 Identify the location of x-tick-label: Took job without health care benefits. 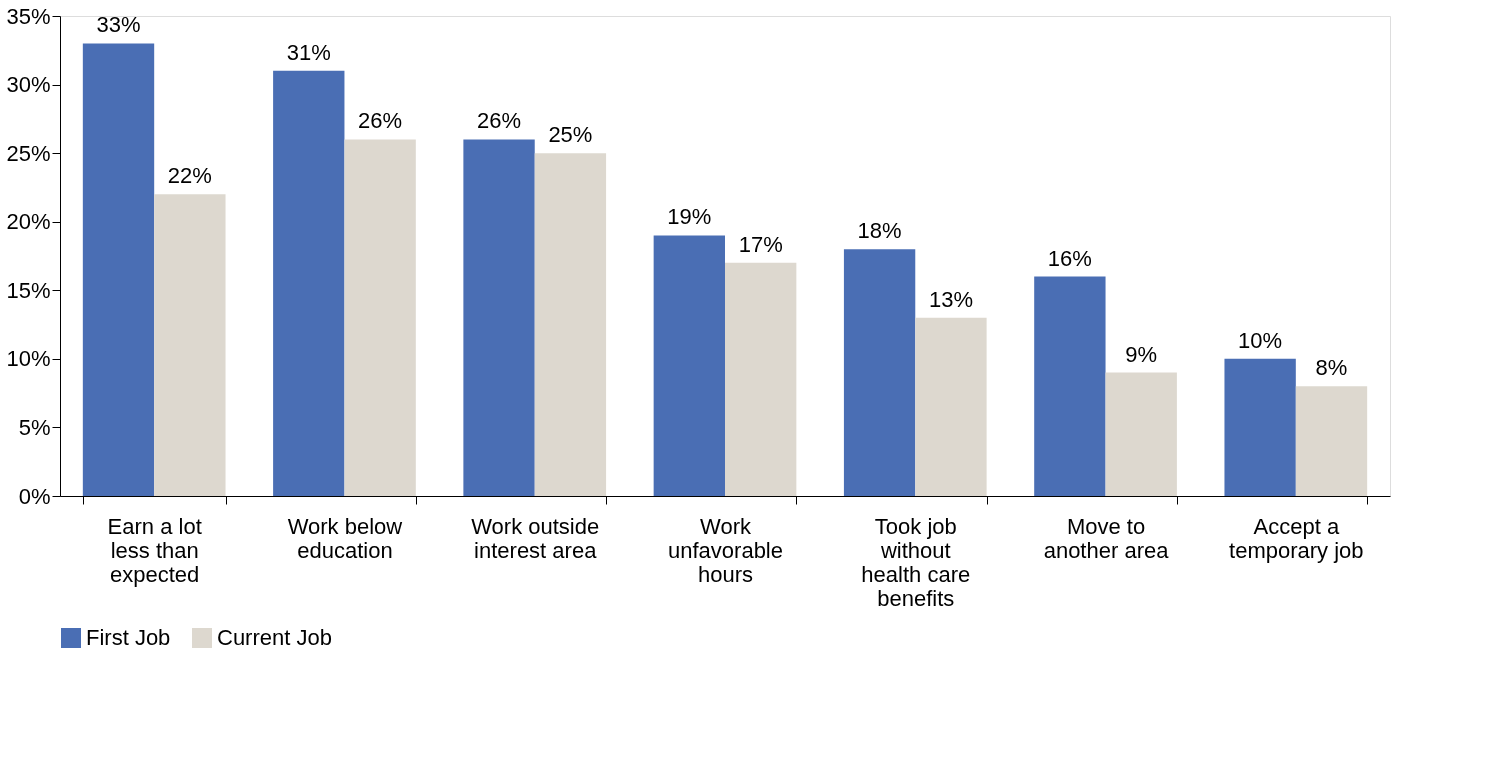
(916, 562).